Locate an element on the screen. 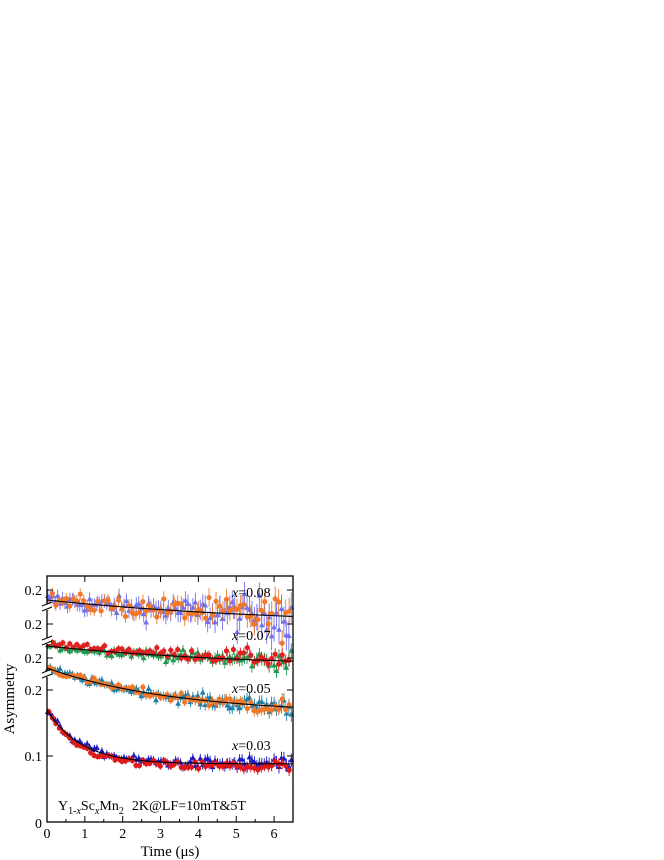  y-tick-label-0: 0 is located at coordinates (38, 824).